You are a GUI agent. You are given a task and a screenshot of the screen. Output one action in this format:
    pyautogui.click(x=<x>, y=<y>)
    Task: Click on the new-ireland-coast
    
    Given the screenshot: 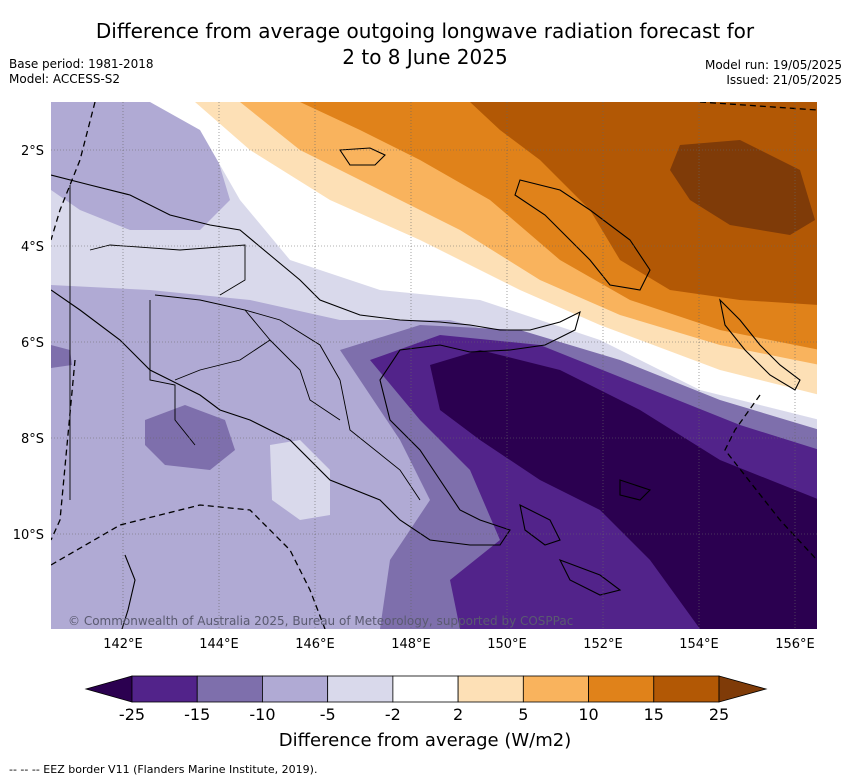 What is the action you would take?
    pyautogui.click(x=760, y=344)
    